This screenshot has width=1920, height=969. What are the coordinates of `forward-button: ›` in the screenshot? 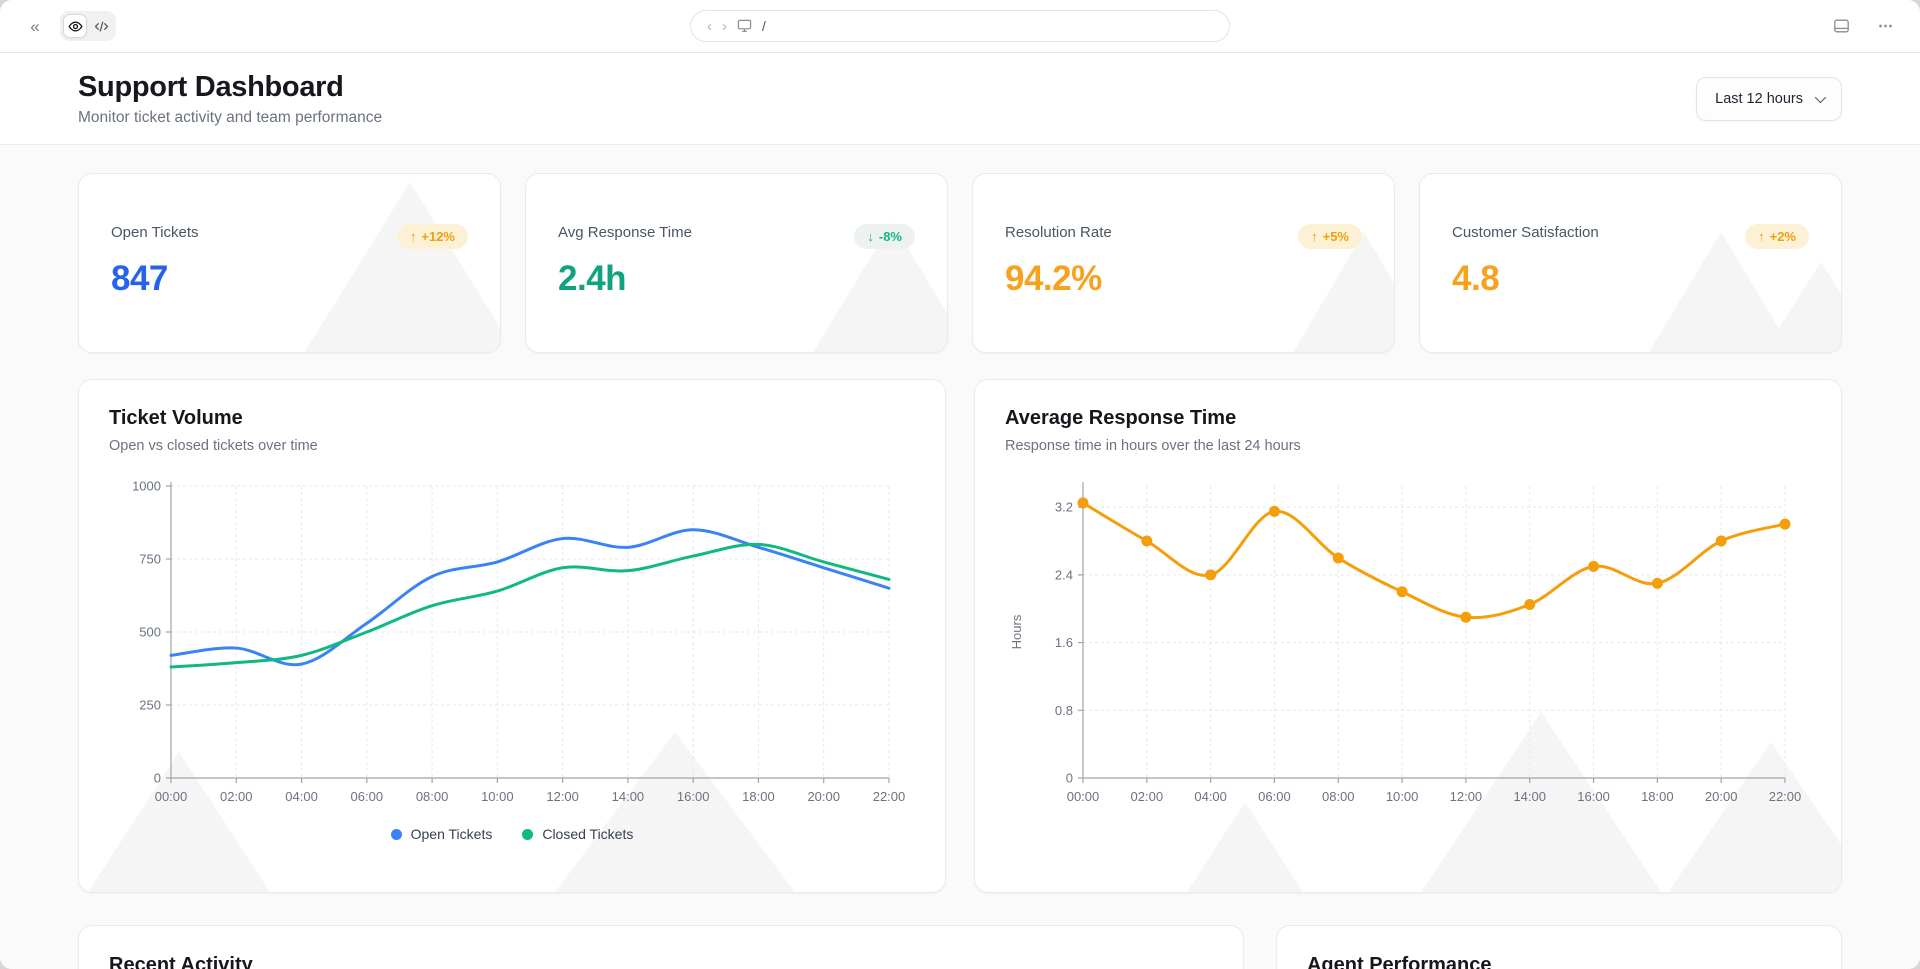 It's located at (724, 26).